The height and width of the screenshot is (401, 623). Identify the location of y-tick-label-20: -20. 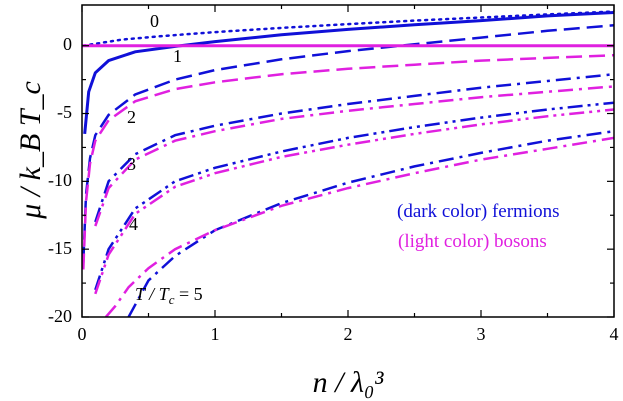
(60, 316).